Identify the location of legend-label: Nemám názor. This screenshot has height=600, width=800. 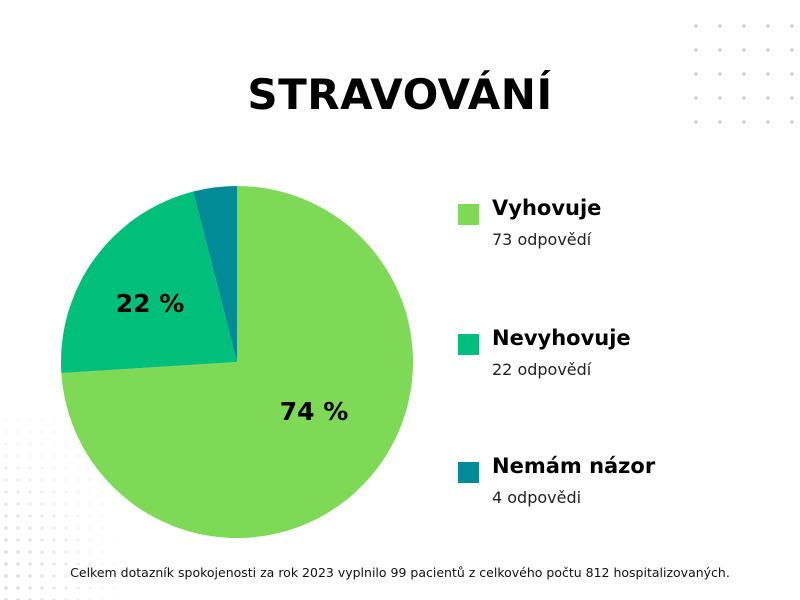
(574, 466).